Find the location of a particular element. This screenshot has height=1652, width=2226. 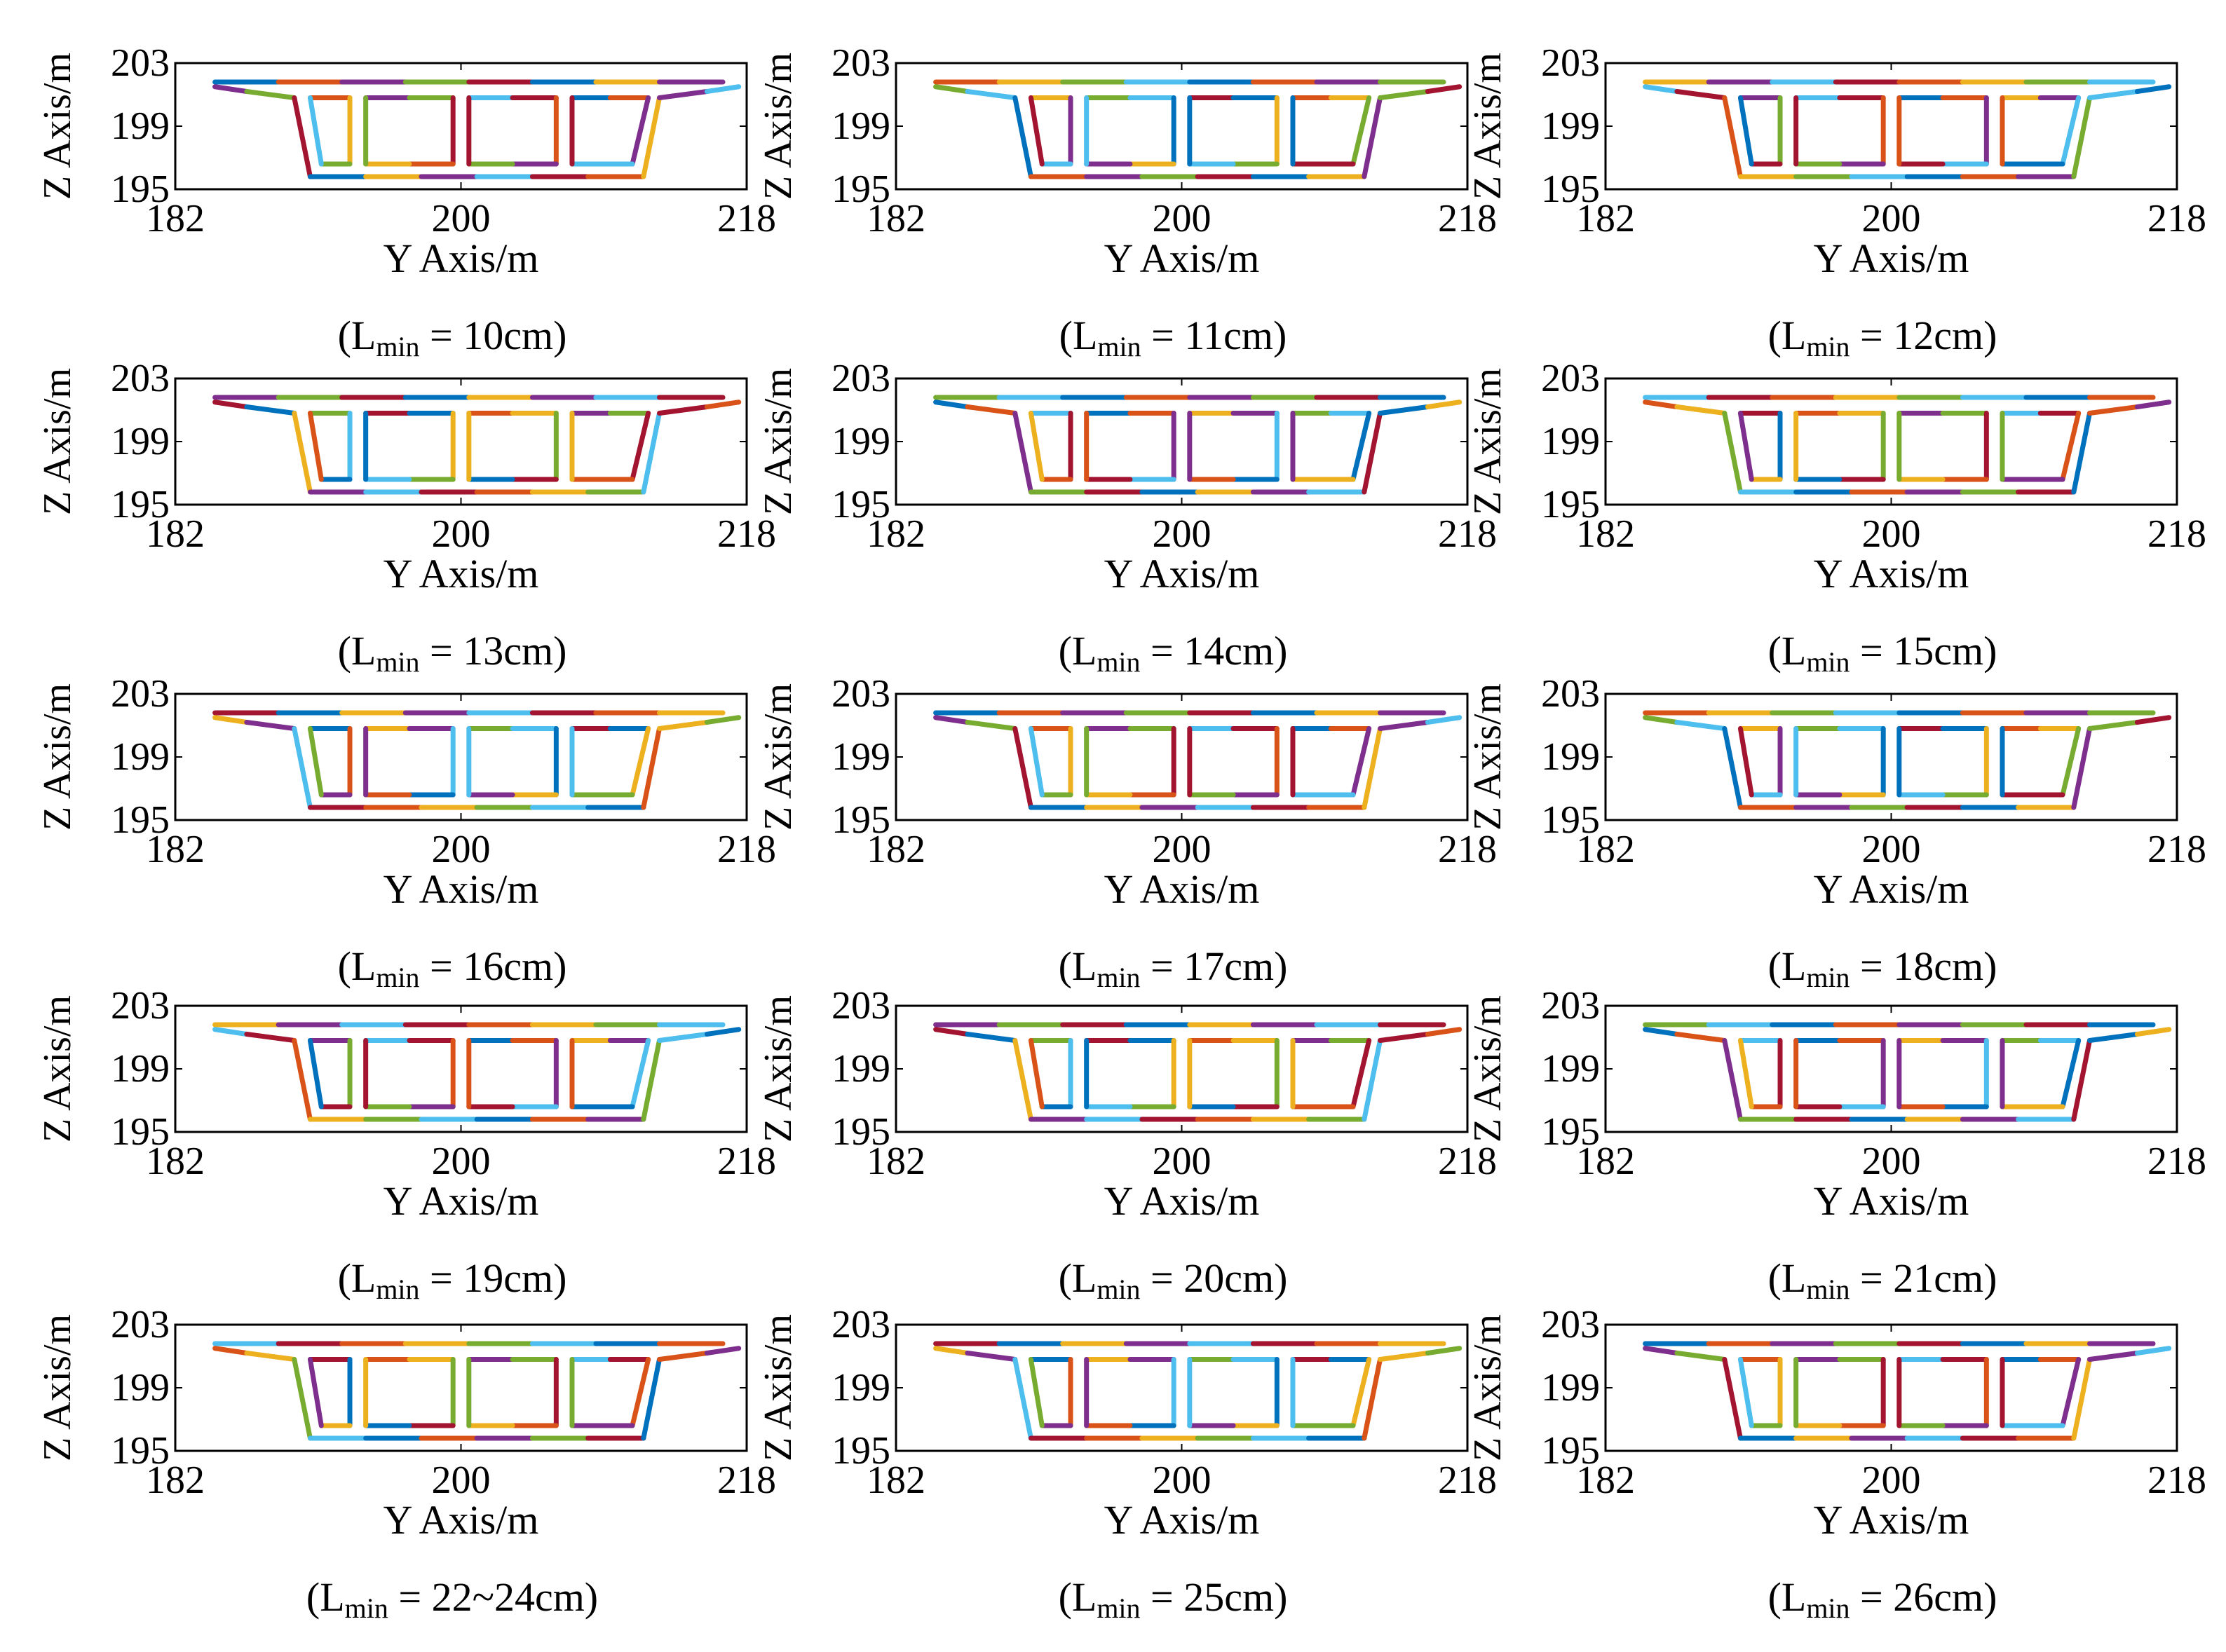

subplot-caption: (Lmin = 18cm) is located at coordinates (1882, 969).